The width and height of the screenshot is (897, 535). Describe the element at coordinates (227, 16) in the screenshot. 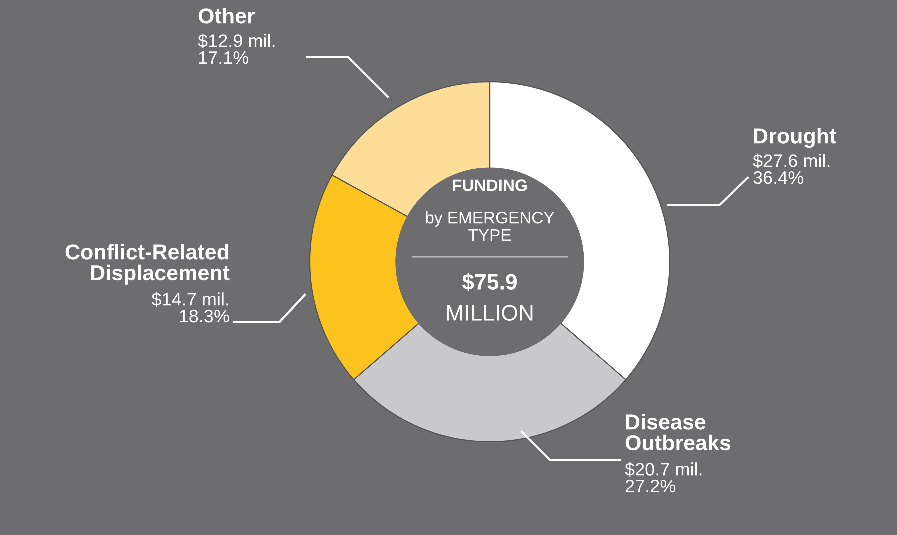

I see `slice-label: Other` at that location.